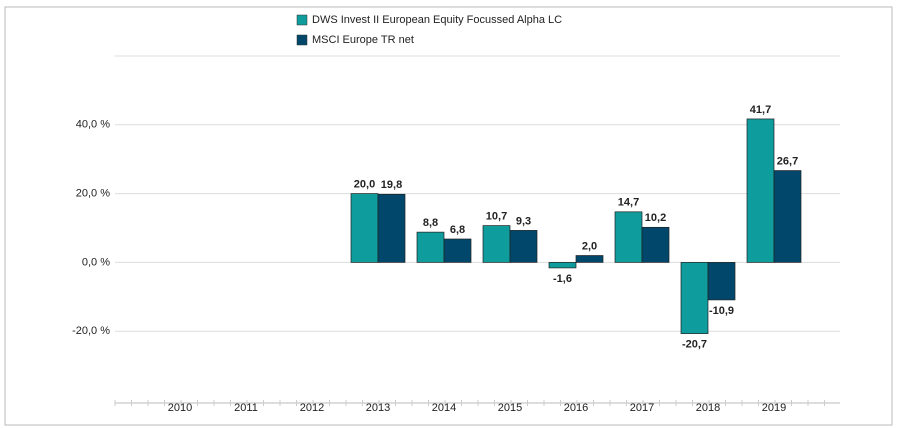 Image resolution: width=897 pixels, height=428 pixels. Describe the element at coordinates (312, 408) in the screenshot. I see `x-tick-label: 2012` at that location.